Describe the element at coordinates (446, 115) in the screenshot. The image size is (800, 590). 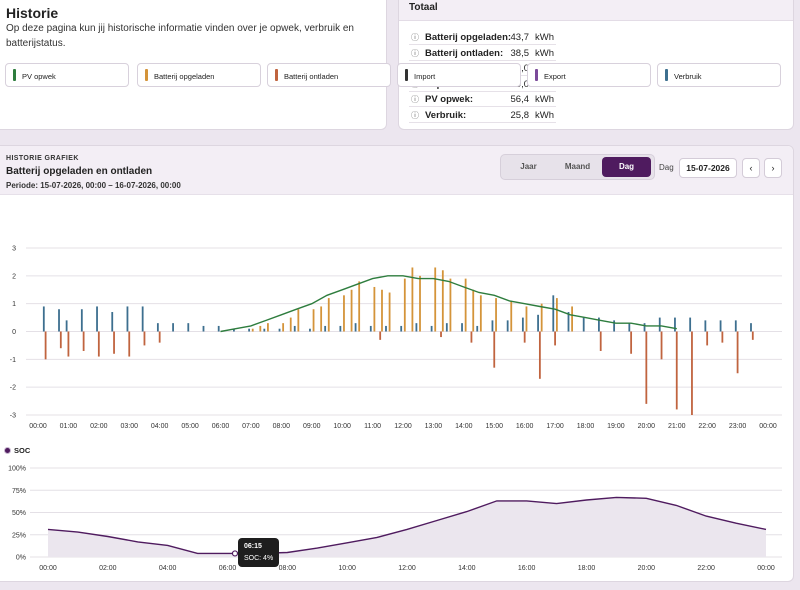
I see `totals-row-label: Verbruik:` at that location.